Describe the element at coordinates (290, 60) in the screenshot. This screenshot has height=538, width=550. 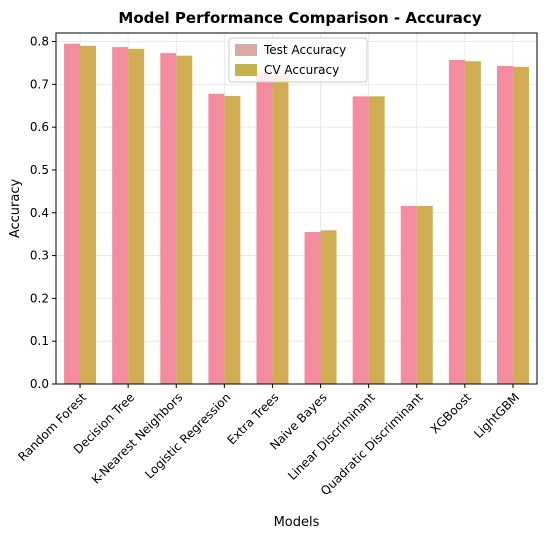
I see `legend-items: Test Accuracy CV Accuracy` at that location.